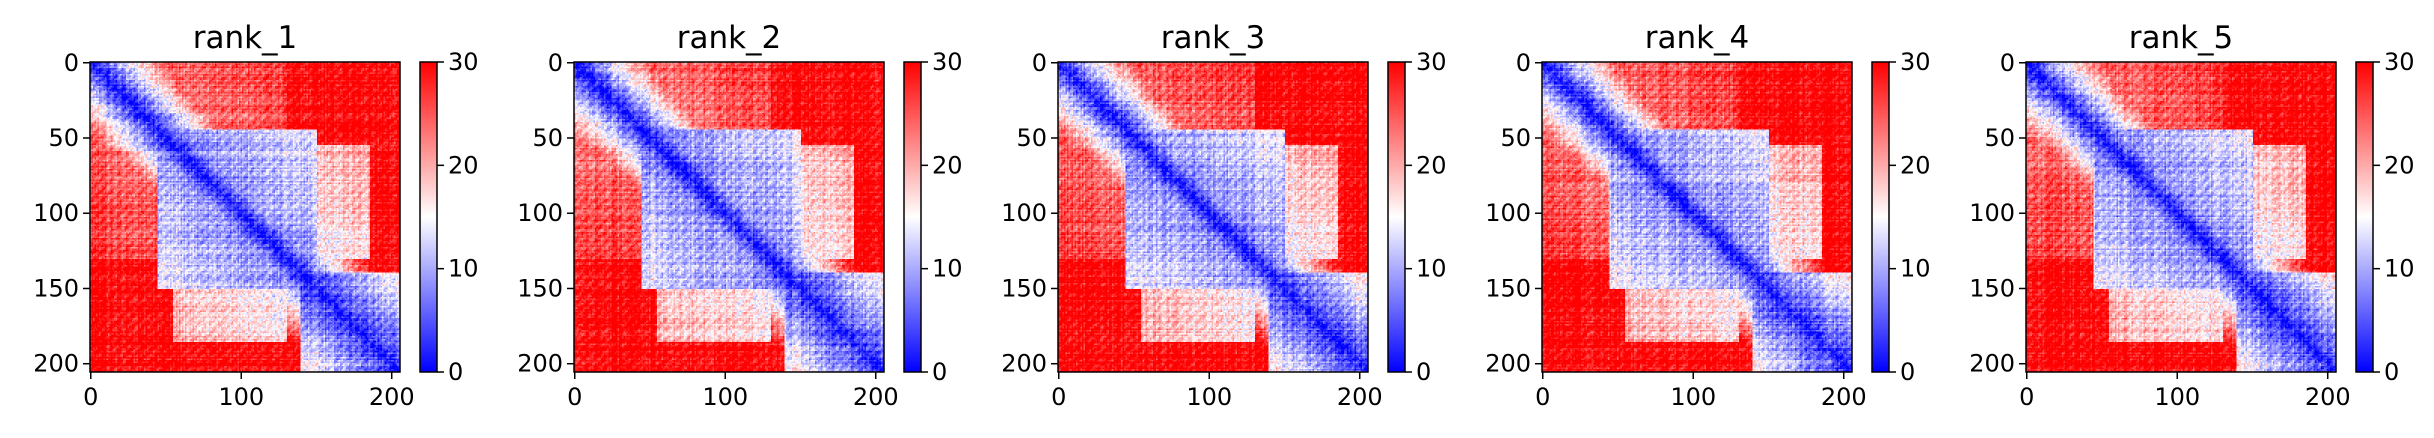 Image resolution: width=2434 pixels, height=438 pixels. Describe the element at coordinates (1213, 38) in the screenshot. I see `panel-title: rank_3` at that location.